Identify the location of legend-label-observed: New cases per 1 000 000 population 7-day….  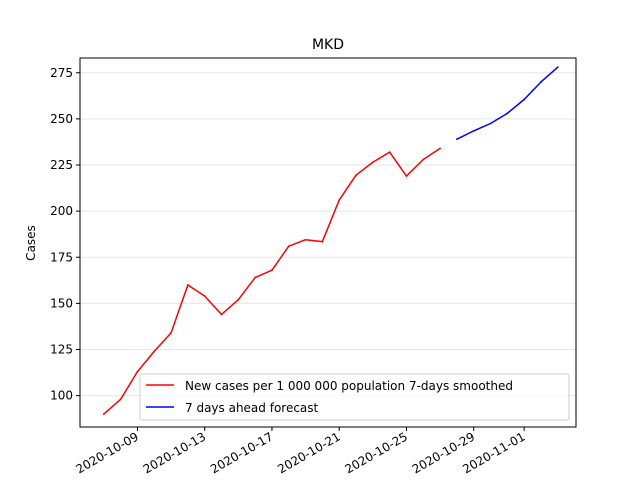
(349, 386).